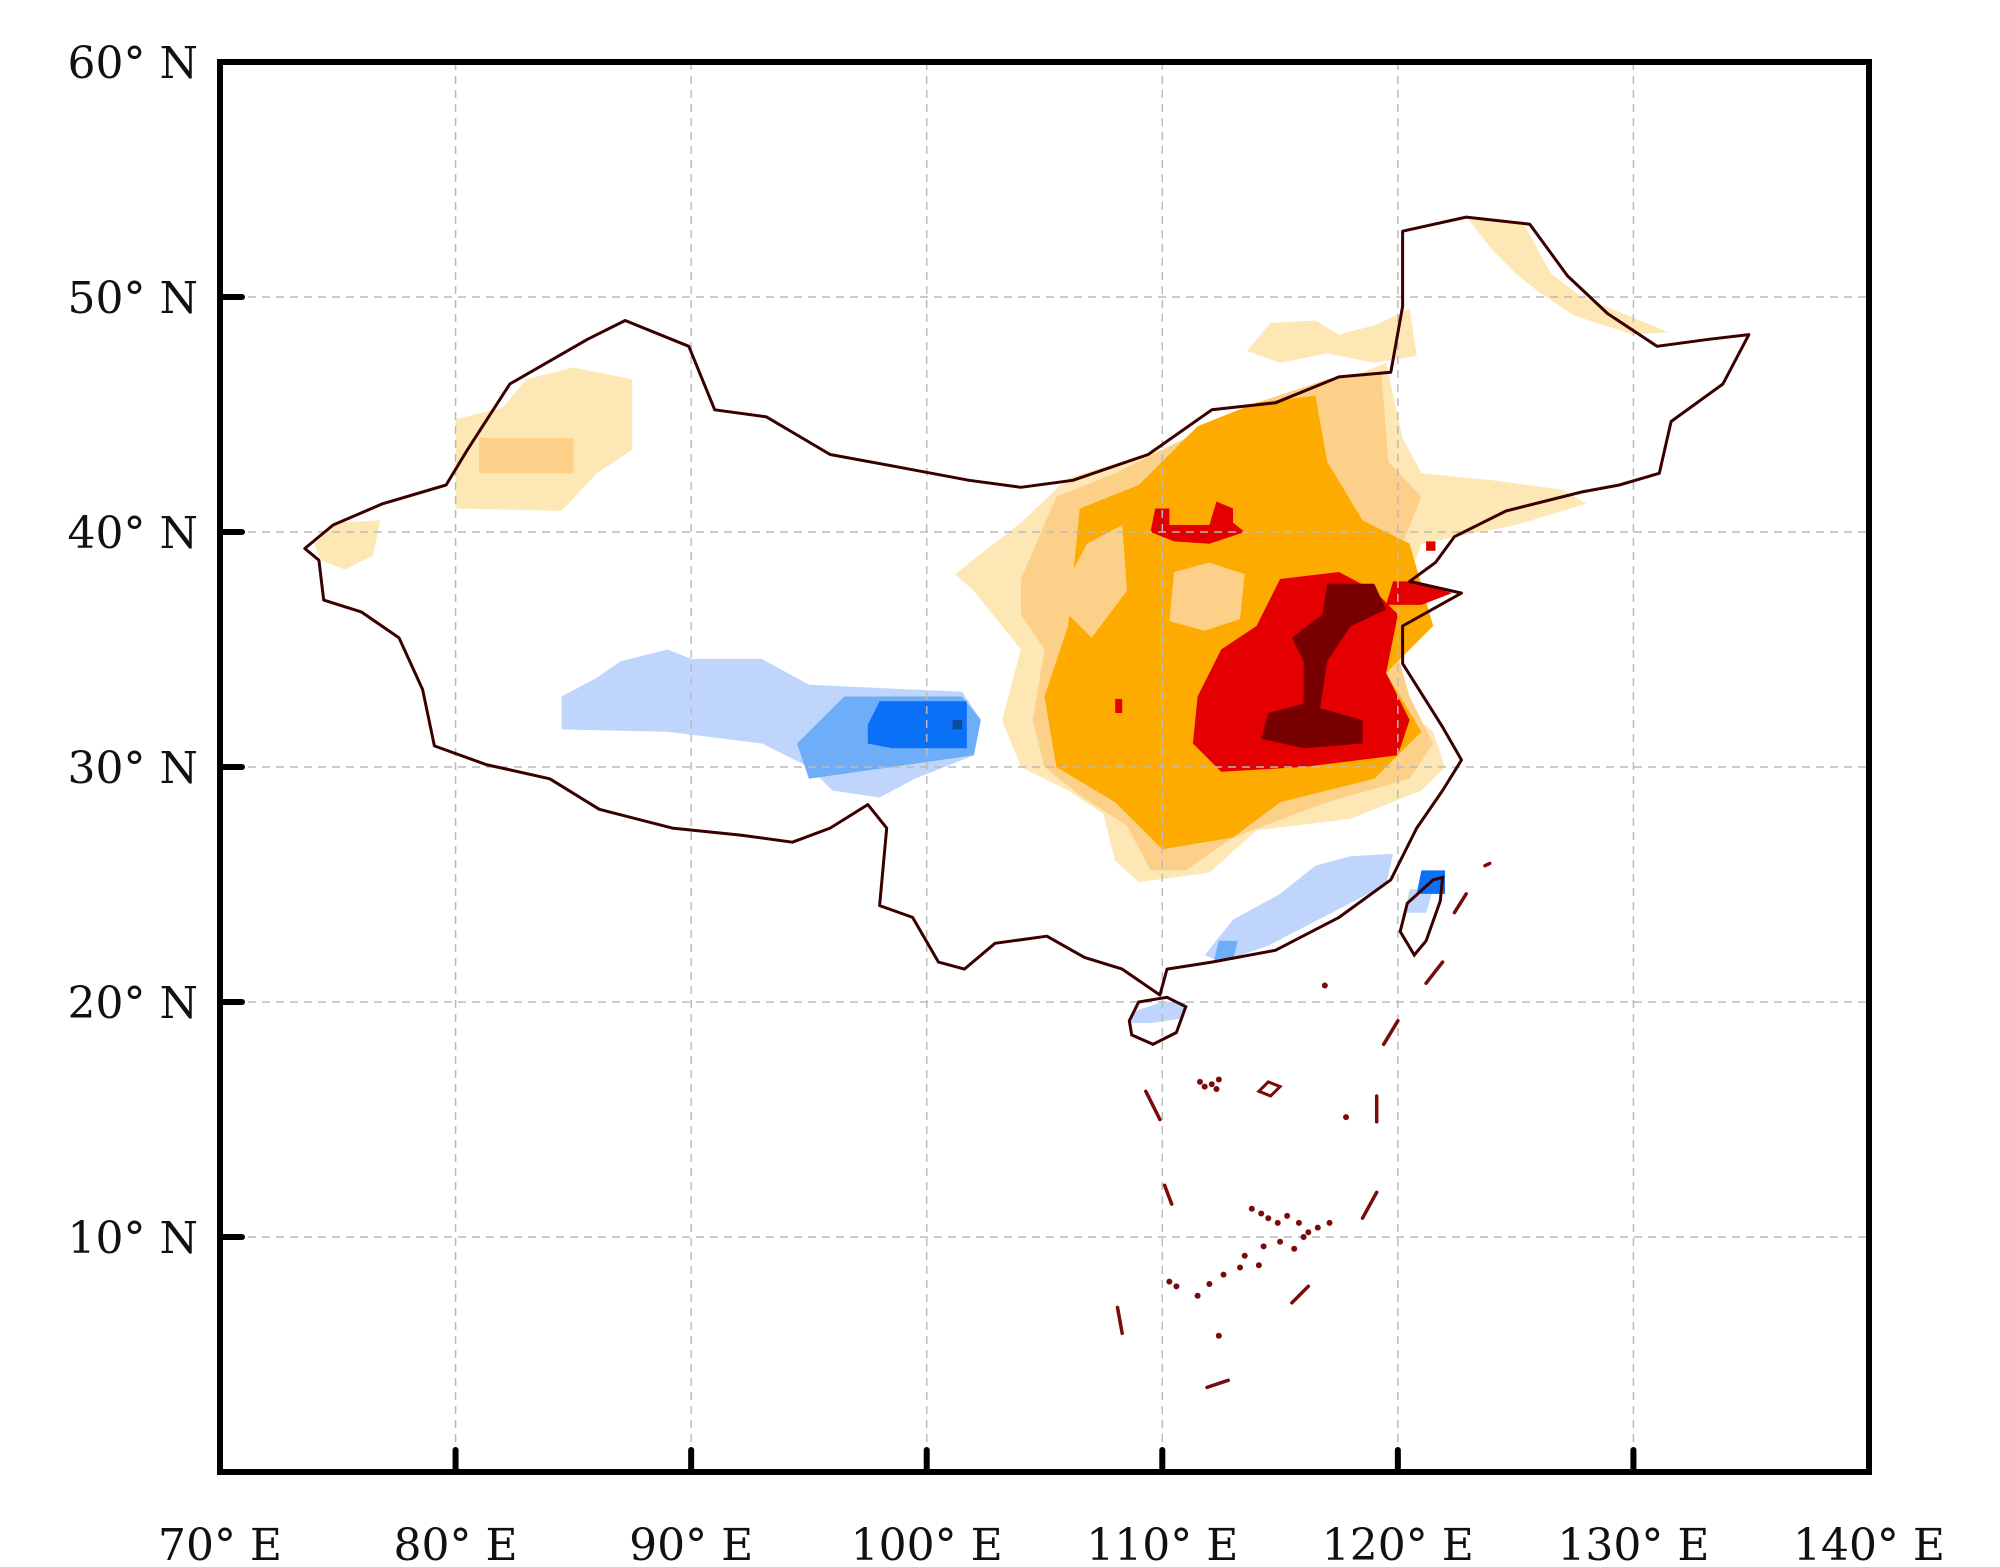 This screenshot has height=1567, width=2000. I want to click on region-blue-tibet, so click(917, 725).